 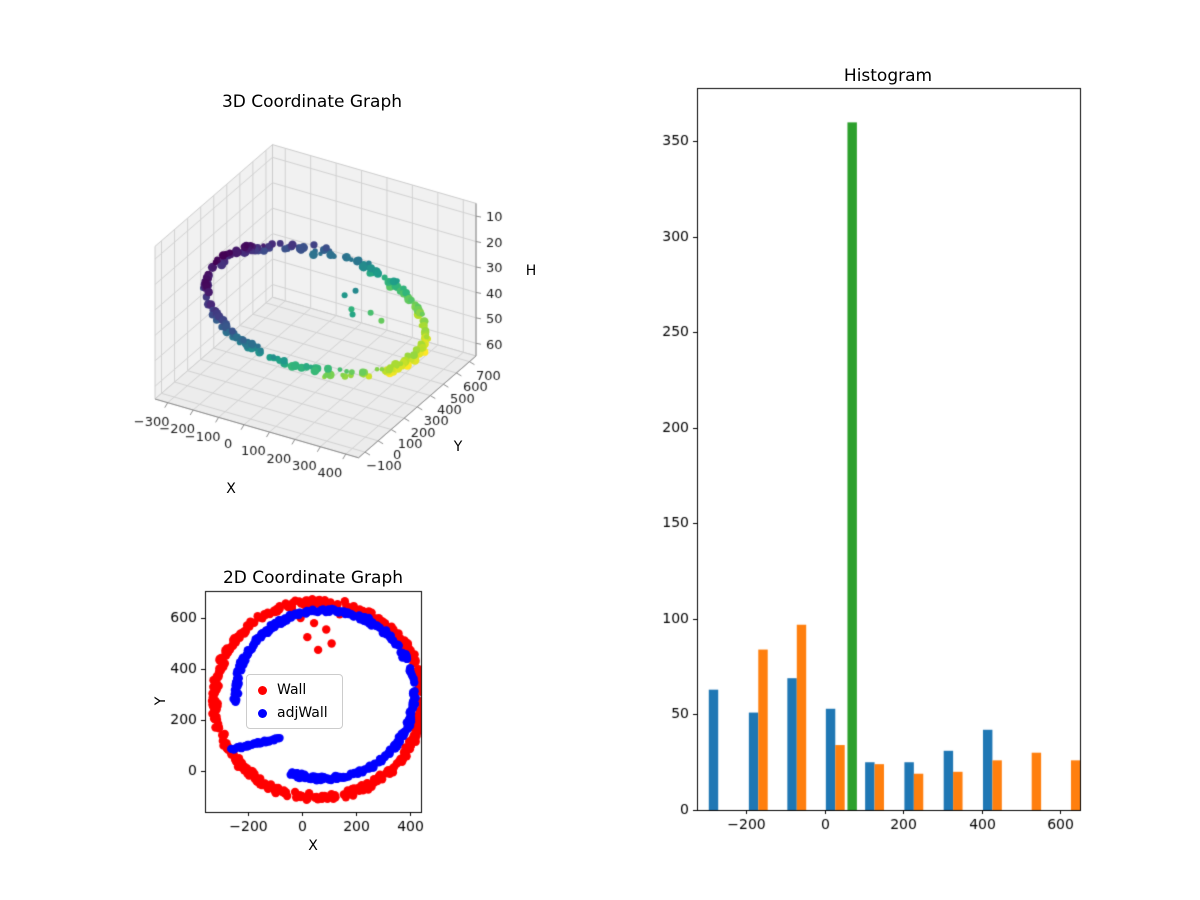 I want to click on axis-label-3d-y: Y, so click(x=458, y=447).